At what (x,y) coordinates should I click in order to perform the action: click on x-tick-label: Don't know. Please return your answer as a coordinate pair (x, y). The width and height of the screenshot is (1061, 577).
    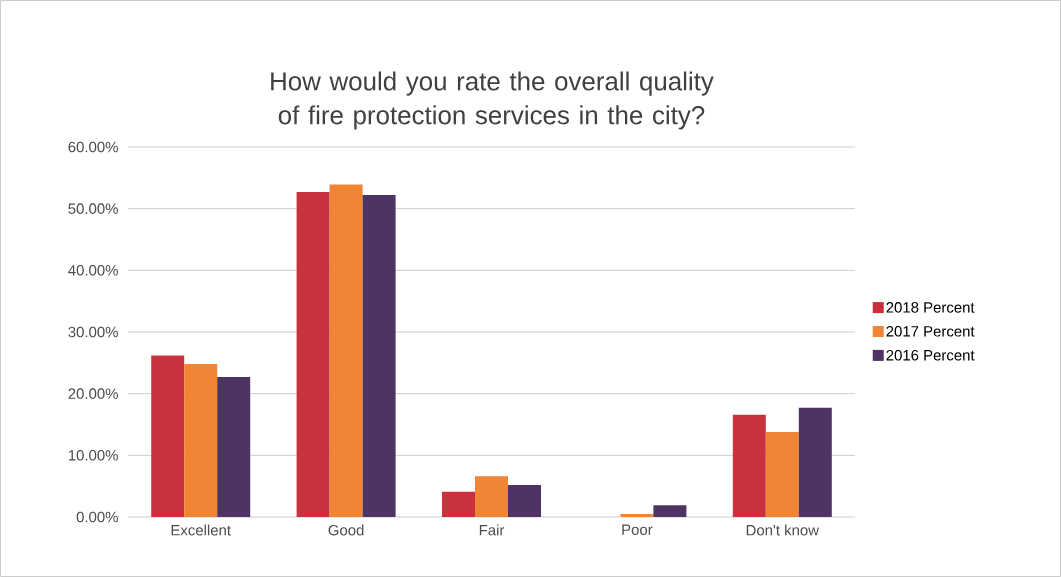
    Looking at the image, I should click on (783, 530).